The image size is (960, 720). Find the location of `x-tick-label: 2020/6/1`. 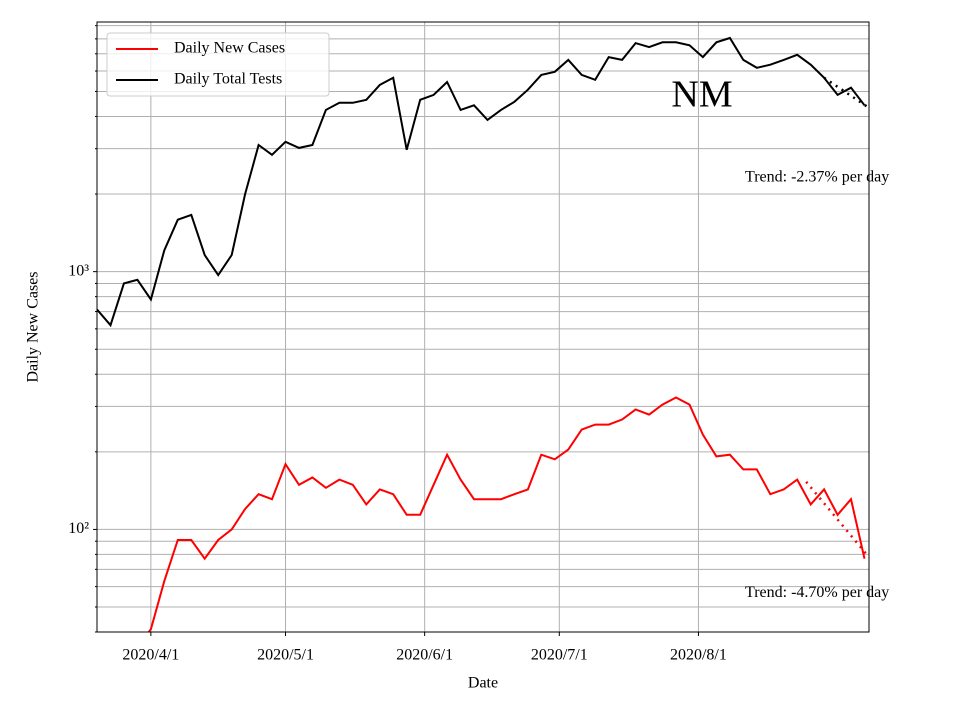

x-tick-label: 2020/6/1 is located at coordinates (424, 655).